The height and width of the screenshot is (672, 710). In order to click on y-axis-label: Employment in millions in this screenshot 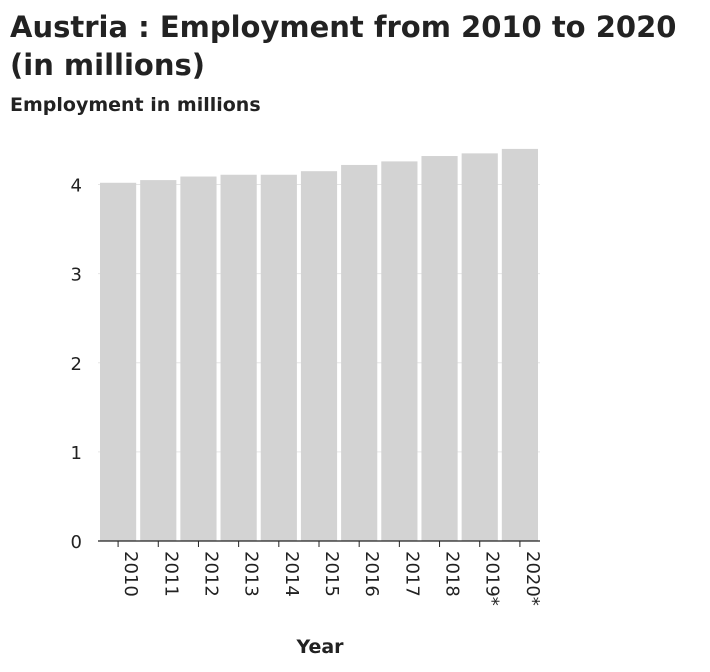, I will do `click(135, 105)`.